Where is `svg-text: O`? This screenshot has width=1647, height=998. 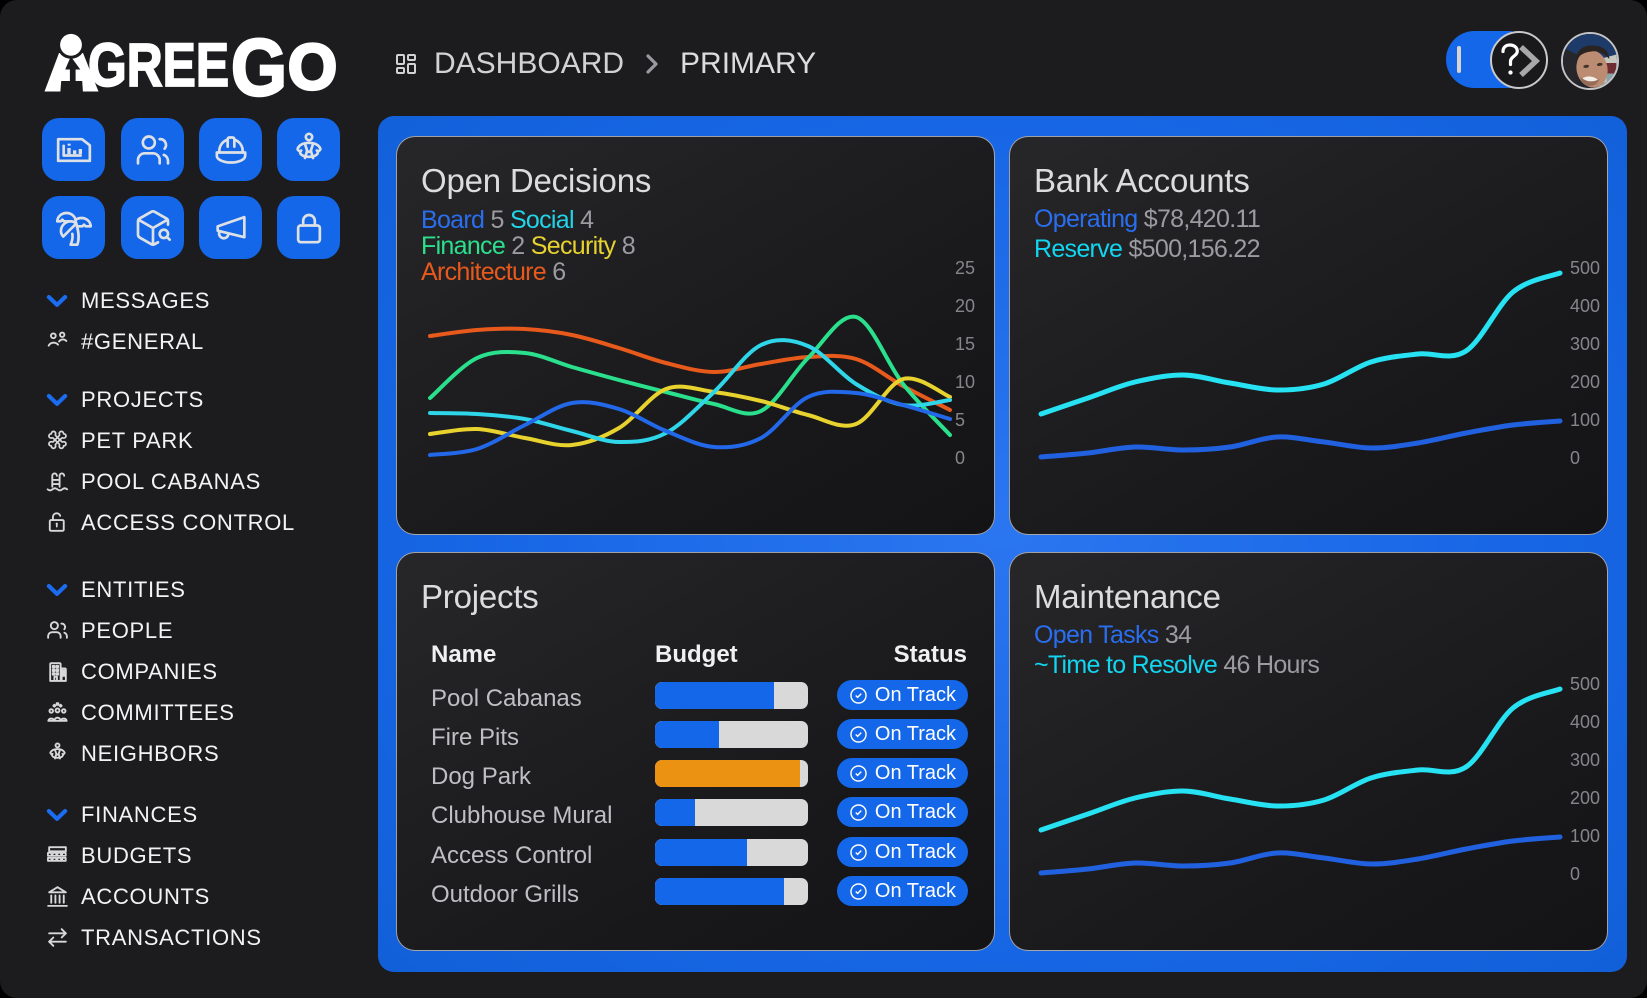 svg-text: O is located at coordinates (312, 64).